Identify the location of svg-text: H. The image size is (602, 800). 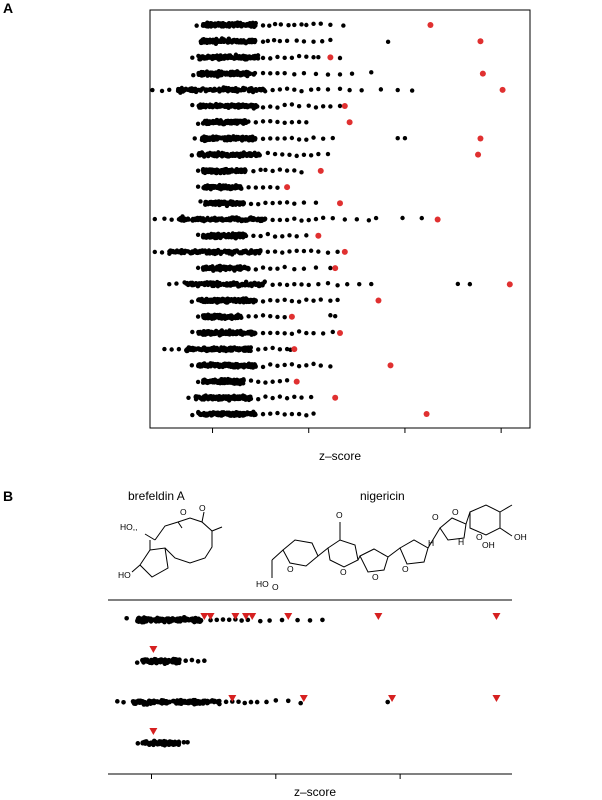
(461, 542).